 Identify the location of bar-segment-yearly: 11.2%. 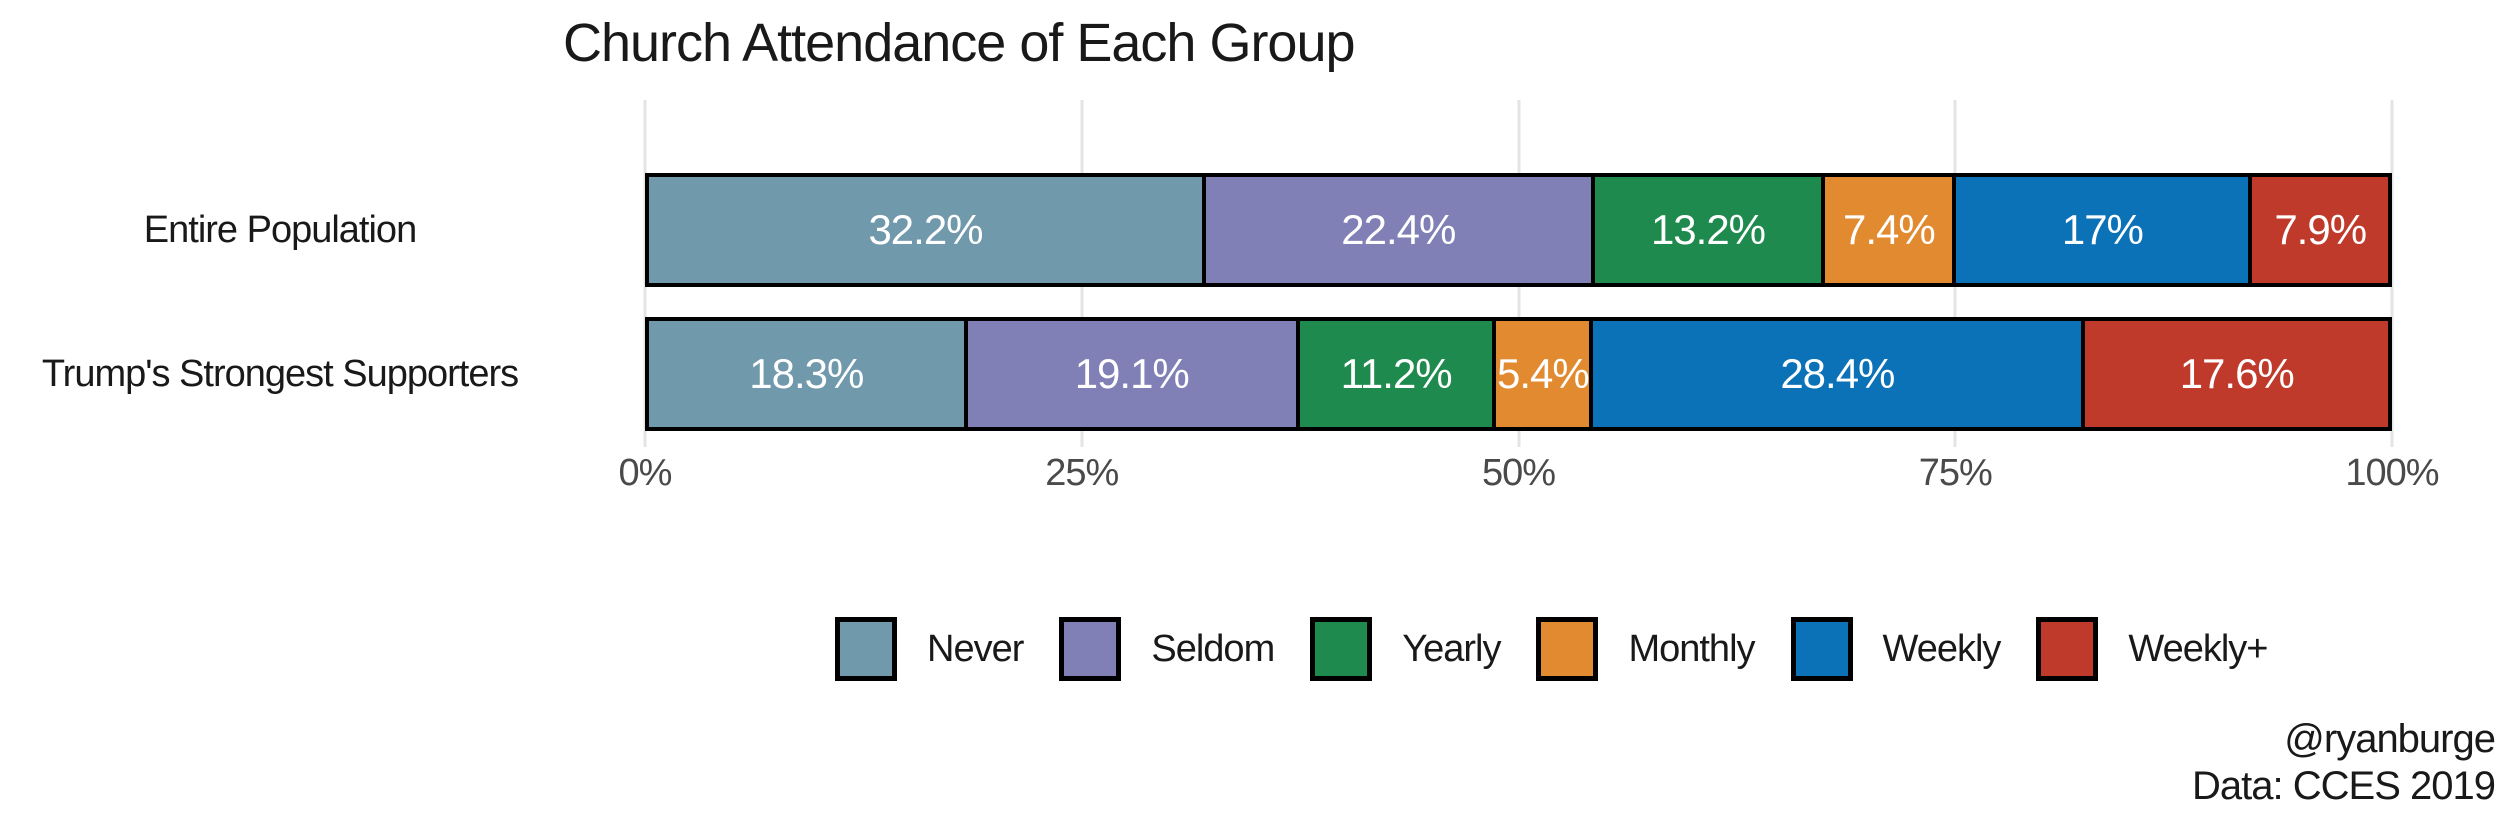
(1398, 374).